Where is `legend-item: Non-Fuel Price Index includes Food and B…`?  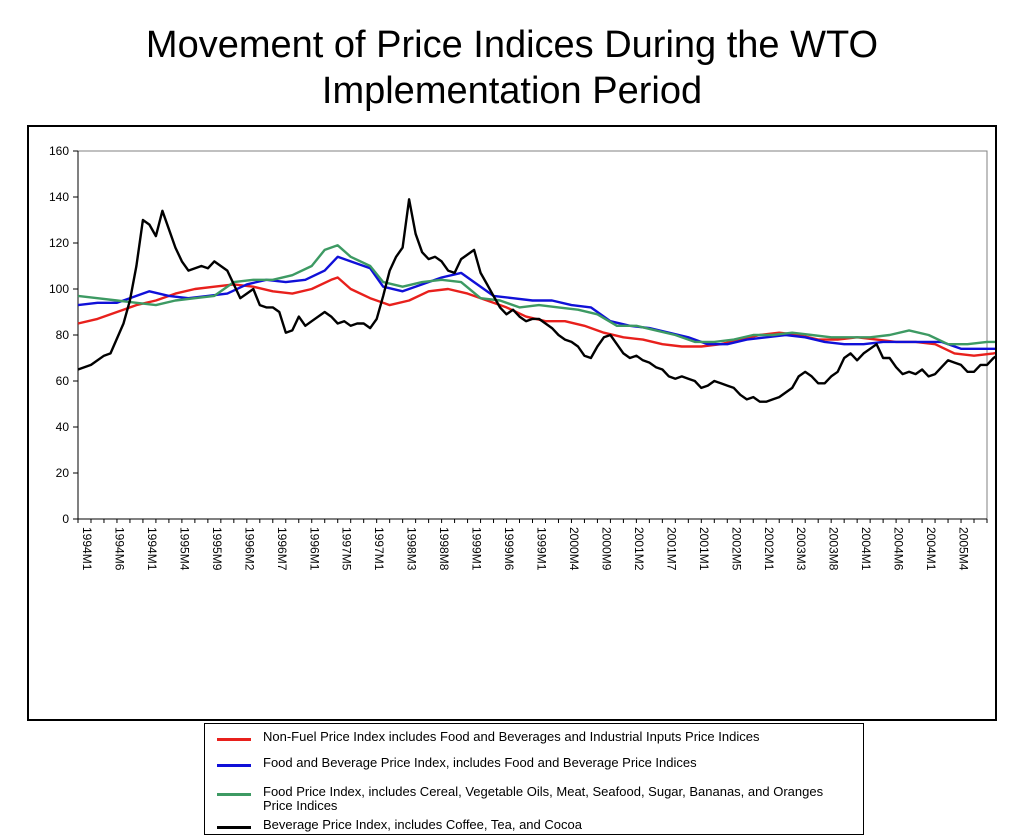 legend-item: Non-Fuel Price Index includes Food and B… is located at coordinates (530, 740).